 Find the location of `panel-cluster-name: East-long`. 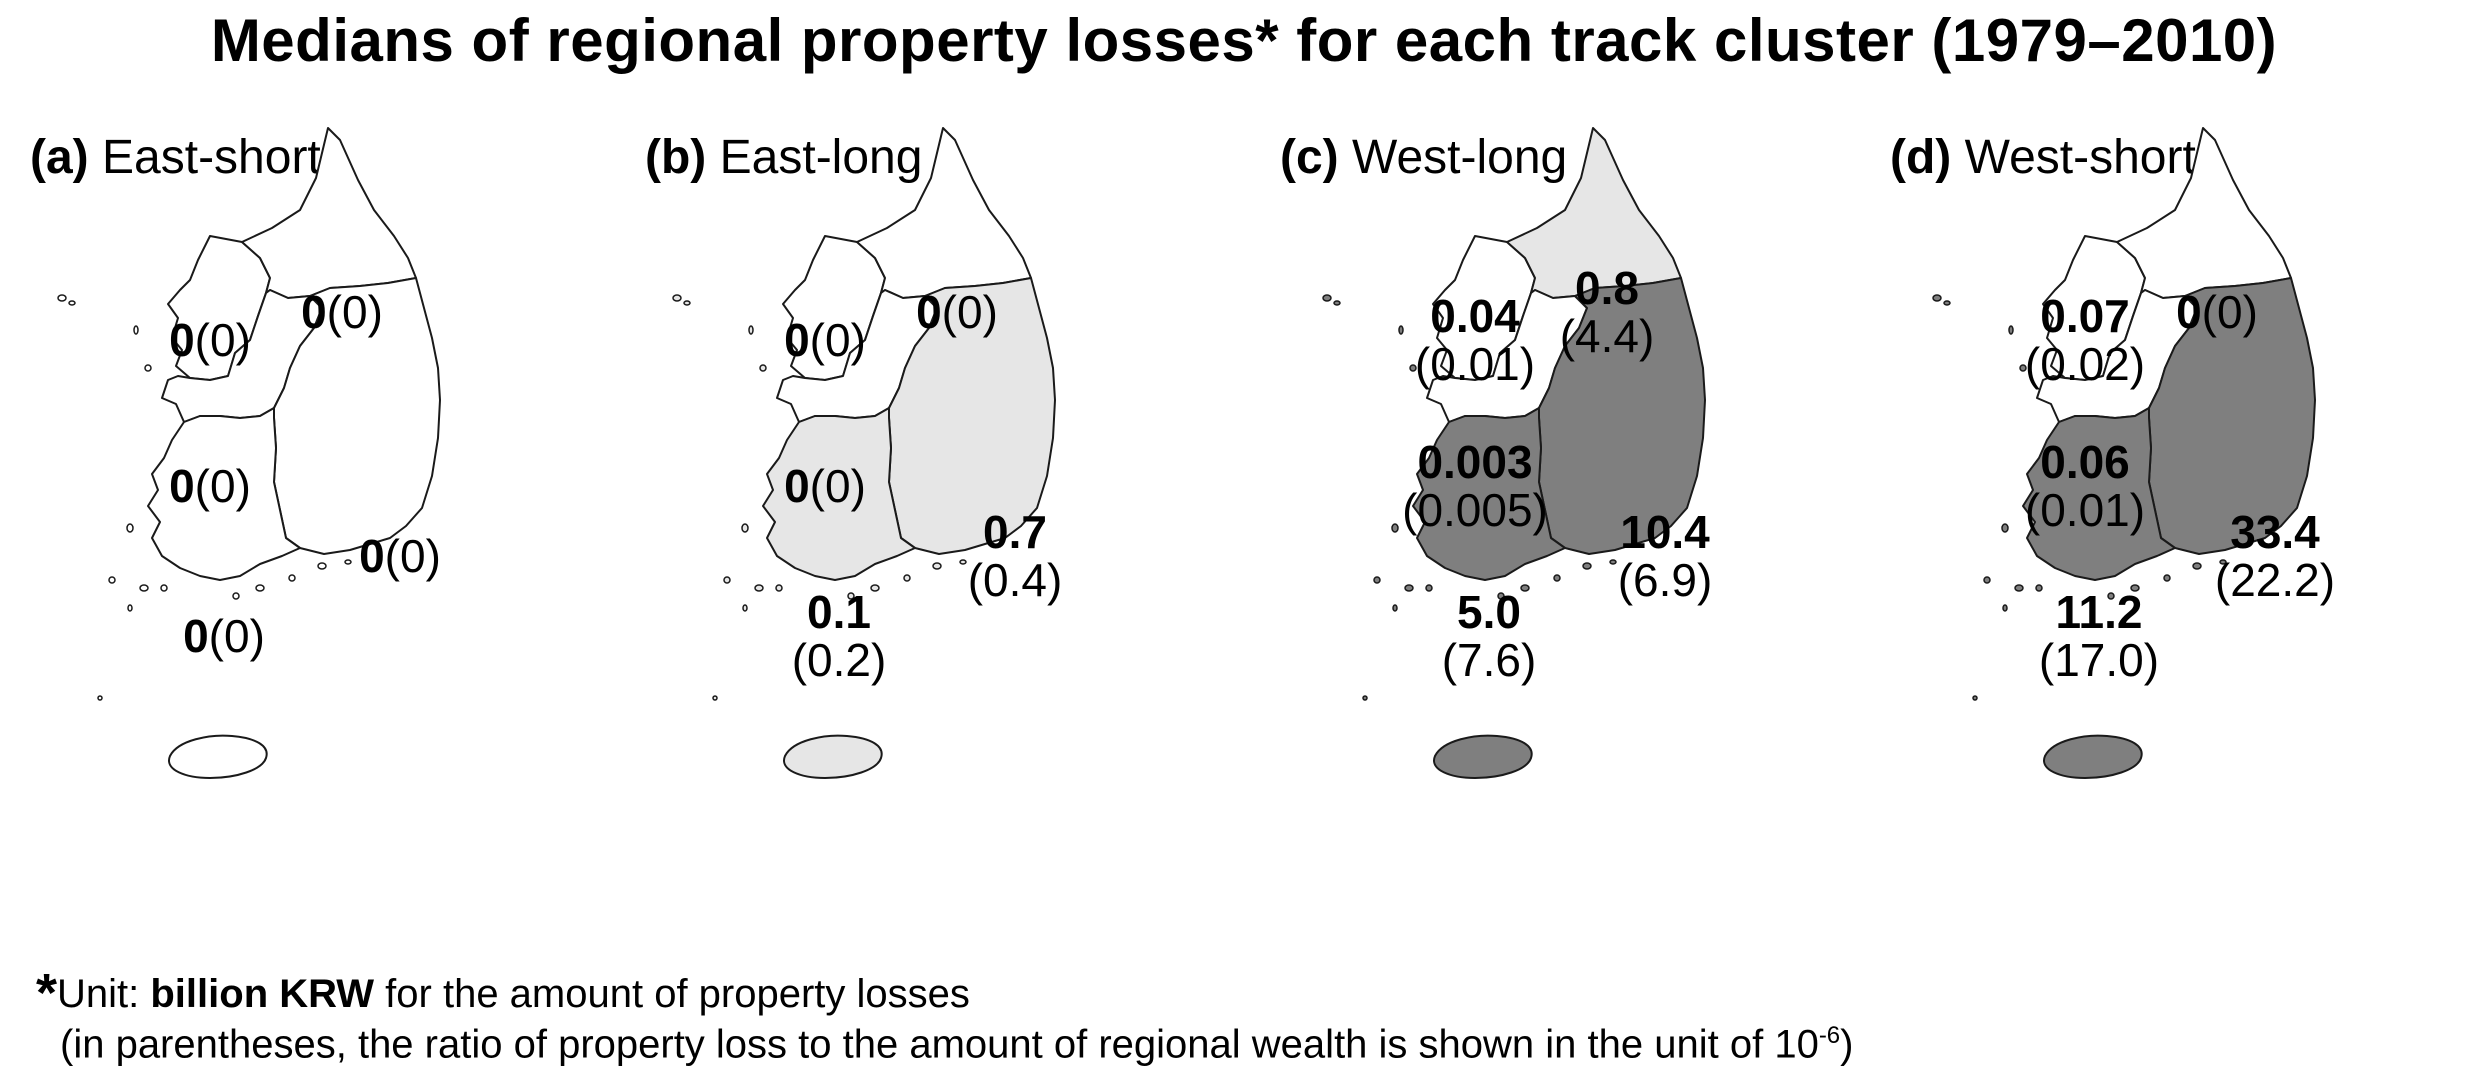

panel-cluster-name: East-long is located at coordinates (821, 157).